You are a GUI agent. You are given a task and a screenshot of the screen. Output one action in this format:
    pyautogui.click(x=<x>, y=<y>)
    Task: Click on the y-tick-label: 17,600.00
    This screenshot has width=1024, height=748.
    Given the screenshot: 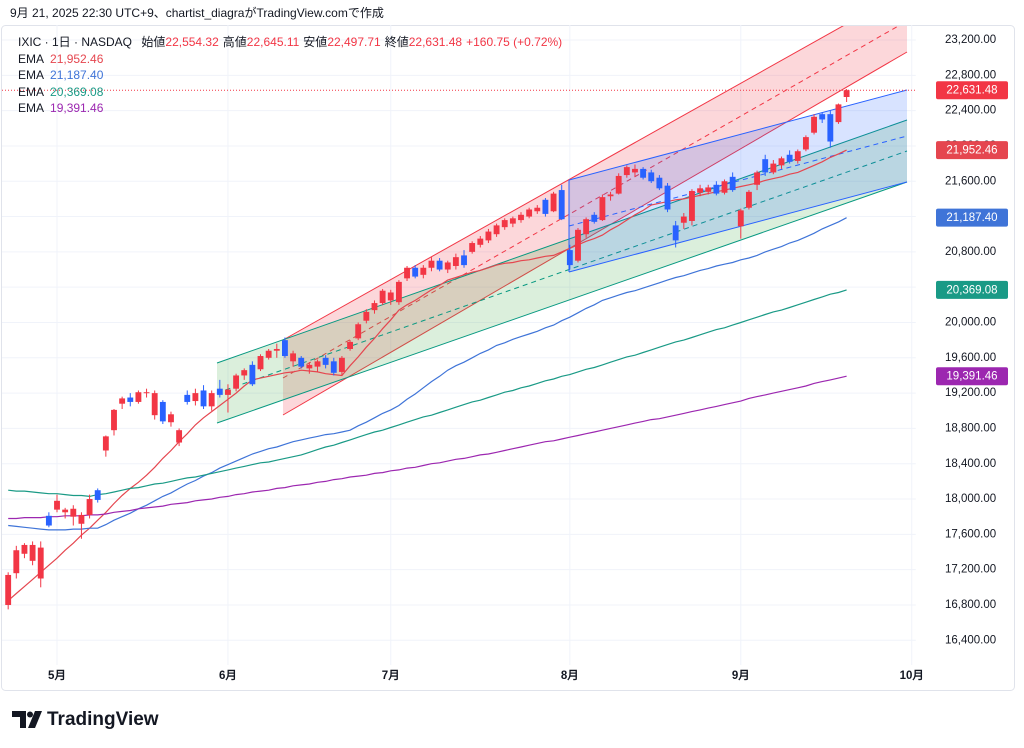 What is the action you would take?
    pyautogui.click(x=970, y=534)
    